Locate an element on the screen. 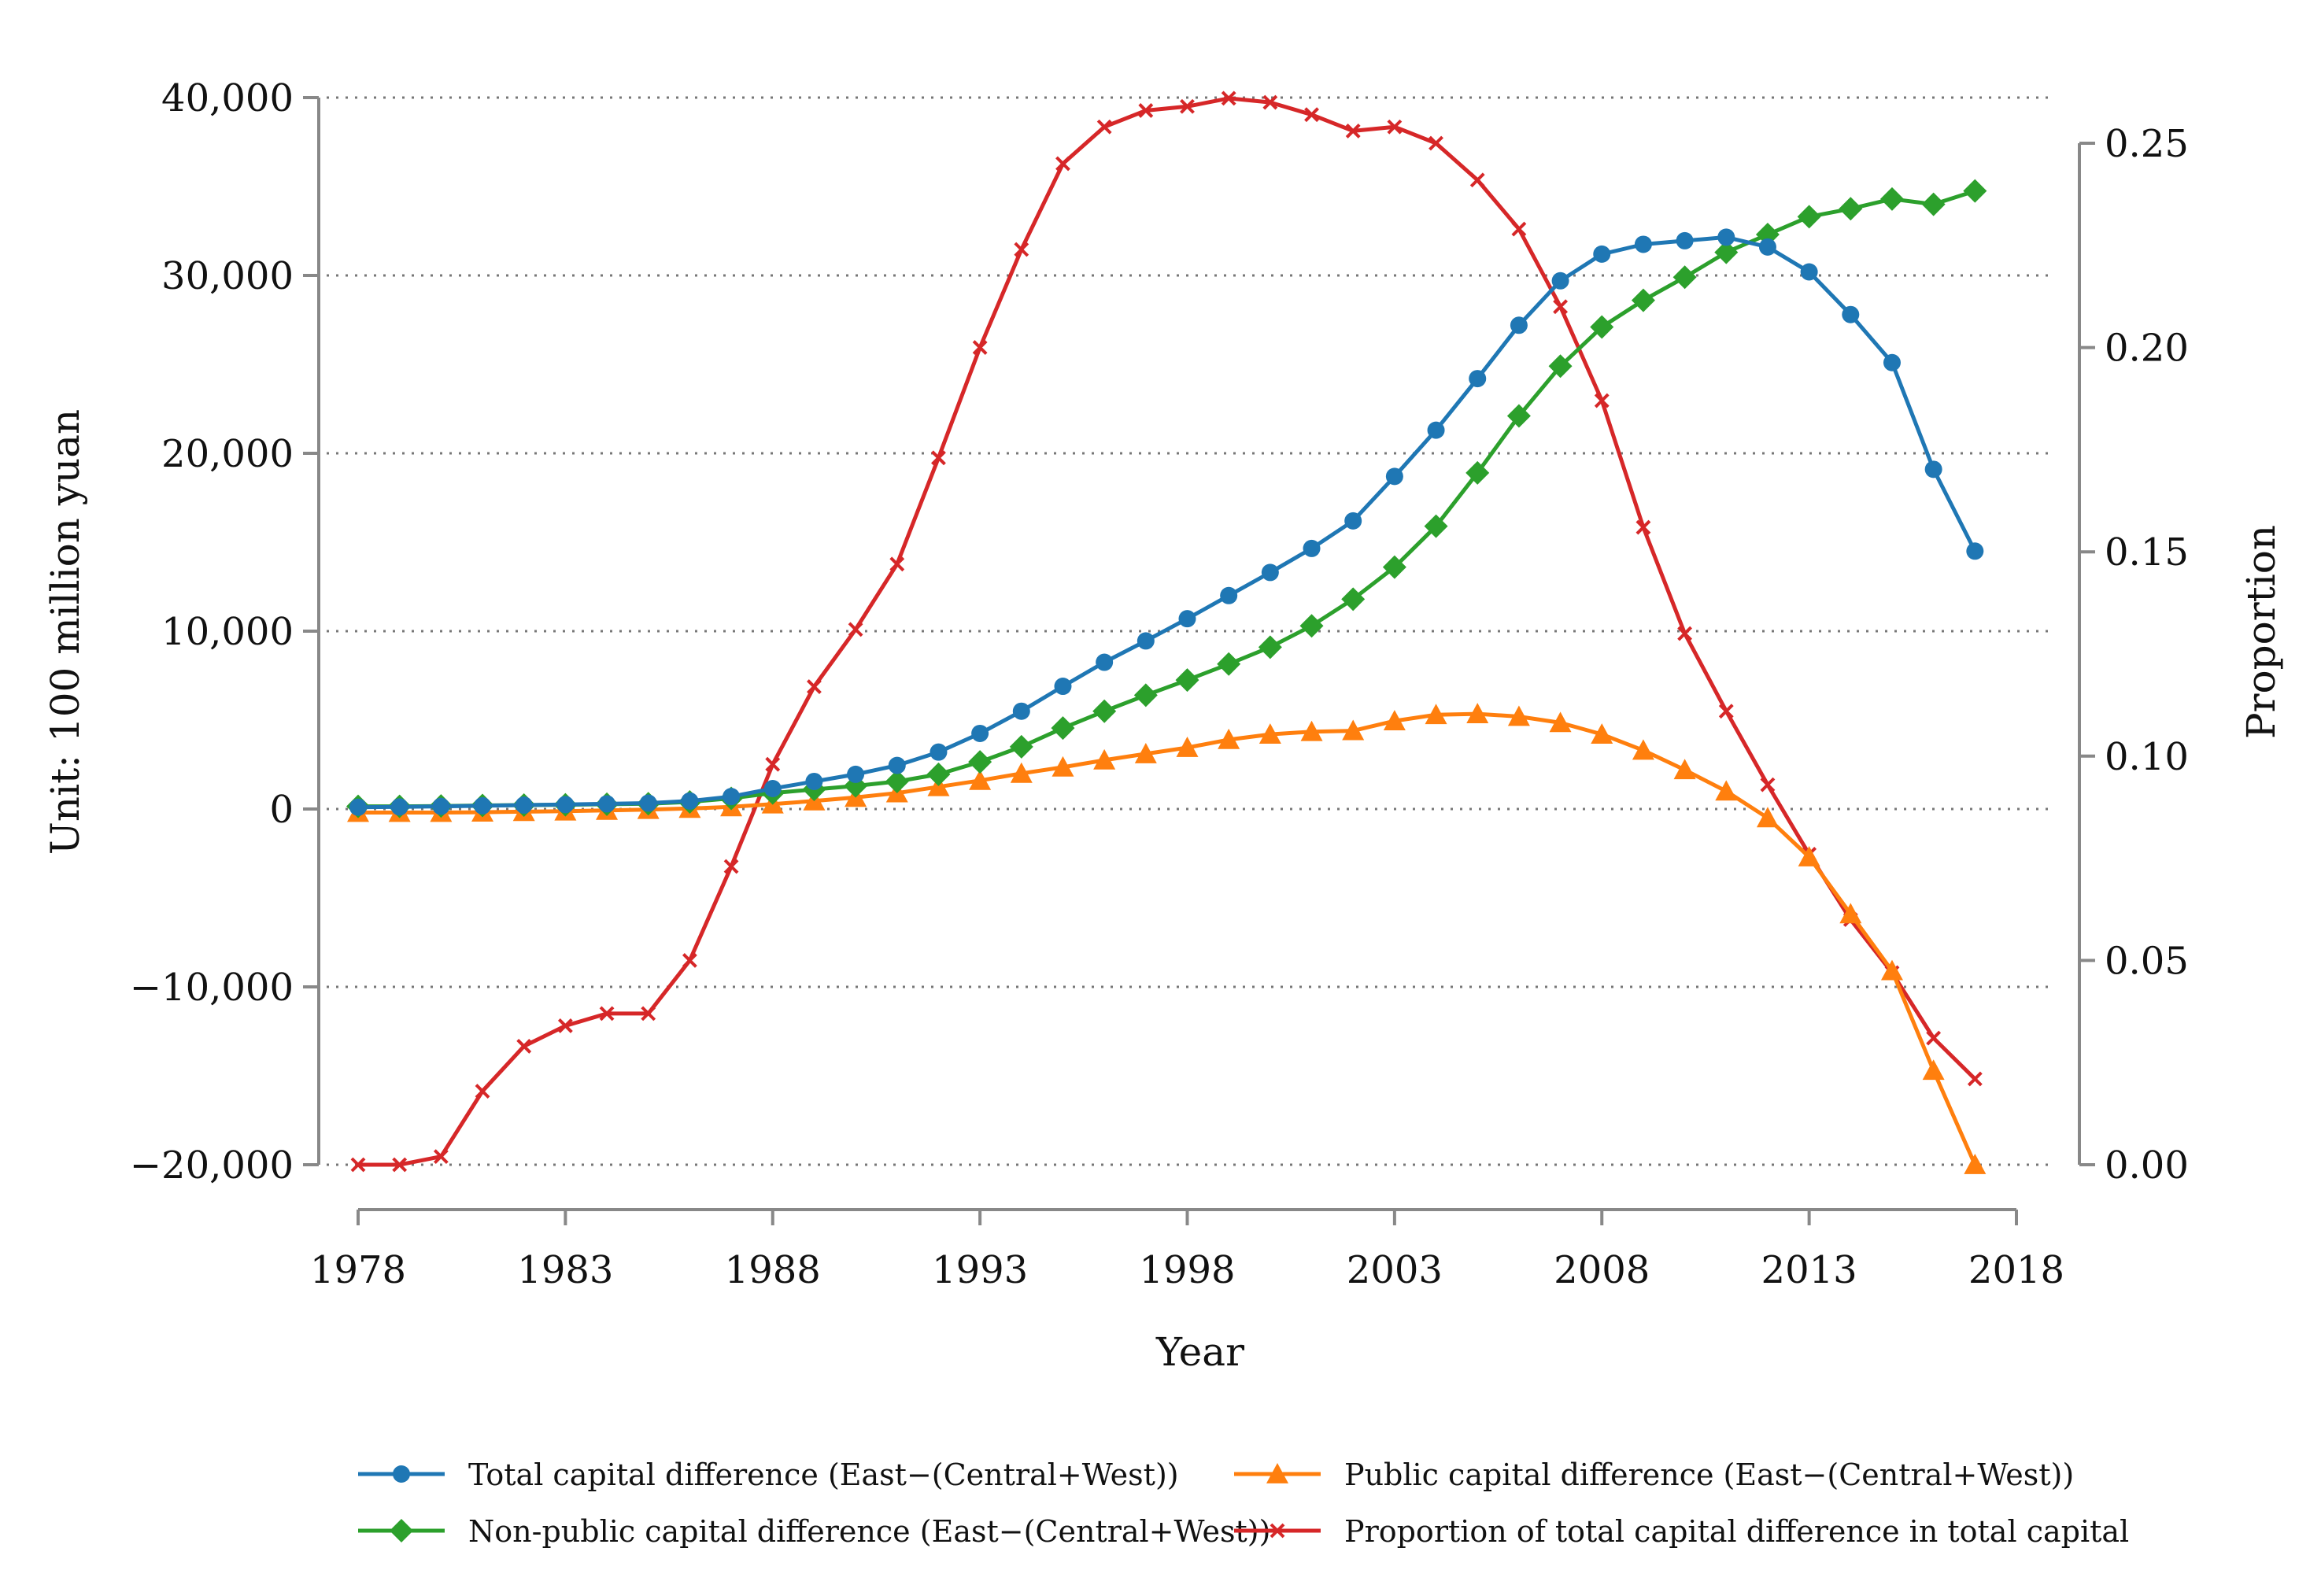 The width and height of the screenshot is (2310, 1596). x-tick-label: 1983 is located at coordinates (565, 1270).